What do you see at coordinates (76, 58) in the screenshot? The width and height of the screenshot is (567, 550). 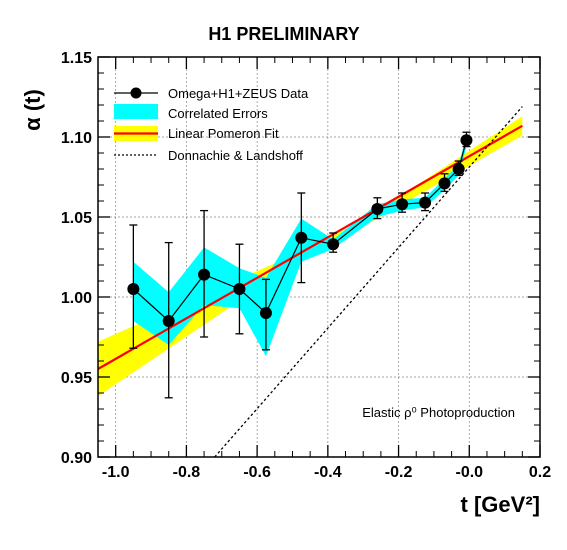 I see `y-tick-label-5: 1.15` at bounding box center [76, 58].